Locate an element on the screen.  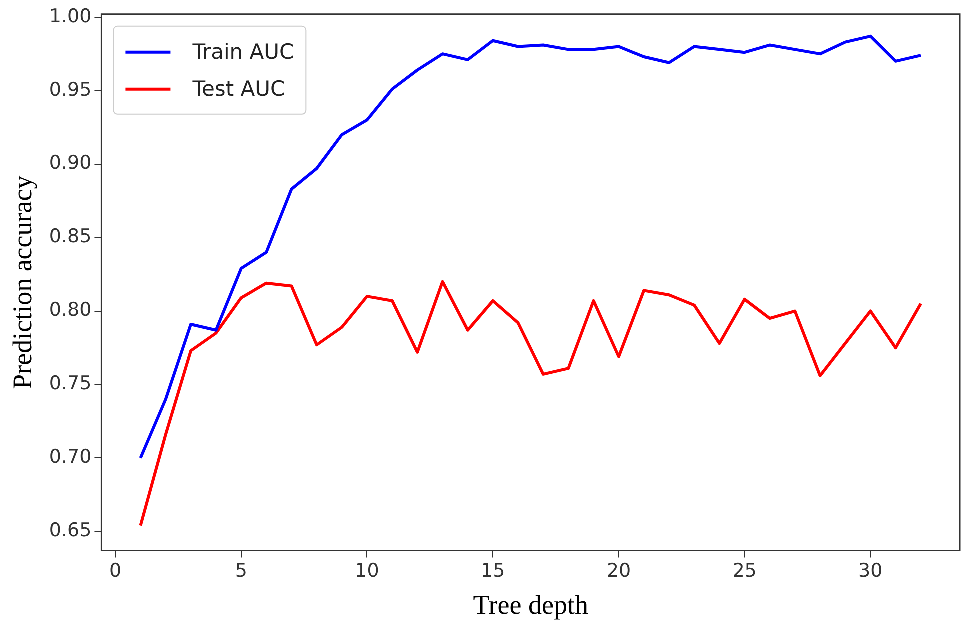
x-tick-label: 30 is located at coordinates (870, 571).